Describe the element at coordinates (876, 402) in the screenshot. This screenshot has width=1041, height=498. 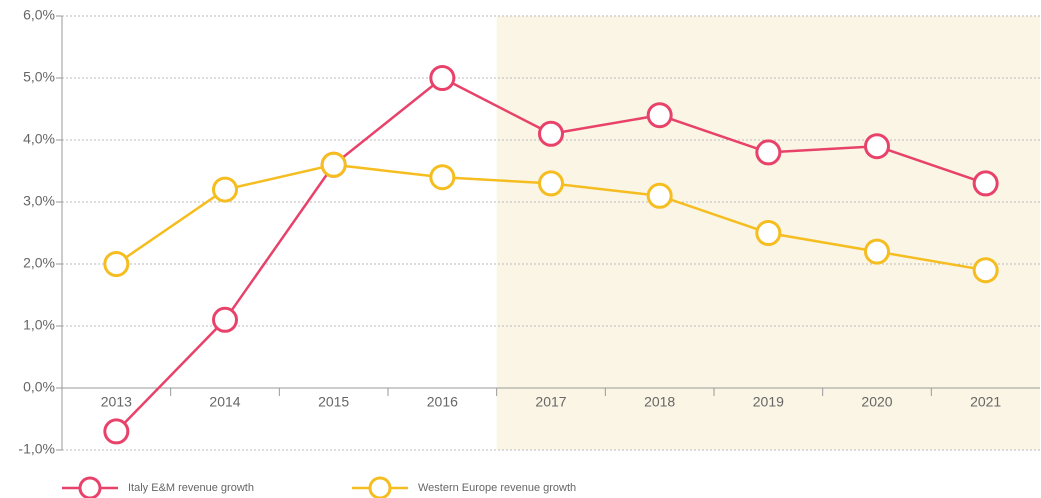
I see `x-tick-label: 2020` at that location.